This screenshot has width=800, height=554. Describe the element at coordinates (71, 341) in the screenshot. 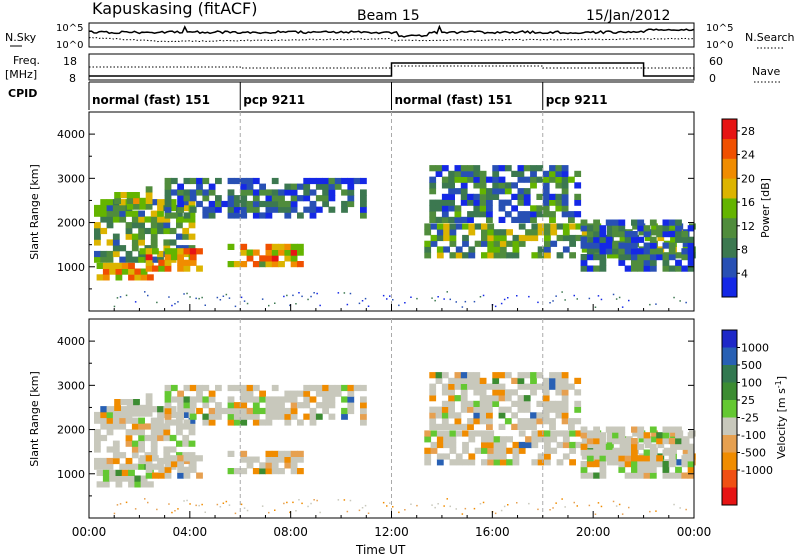

I see `y-tick-label: 4000` at that location.